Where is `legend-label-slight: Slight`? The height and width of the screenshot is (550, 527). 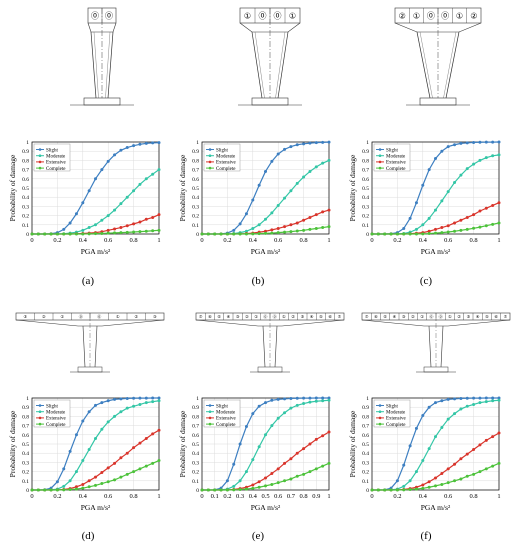
legend-label-slight: Slight is located at coordinates (222, 150).